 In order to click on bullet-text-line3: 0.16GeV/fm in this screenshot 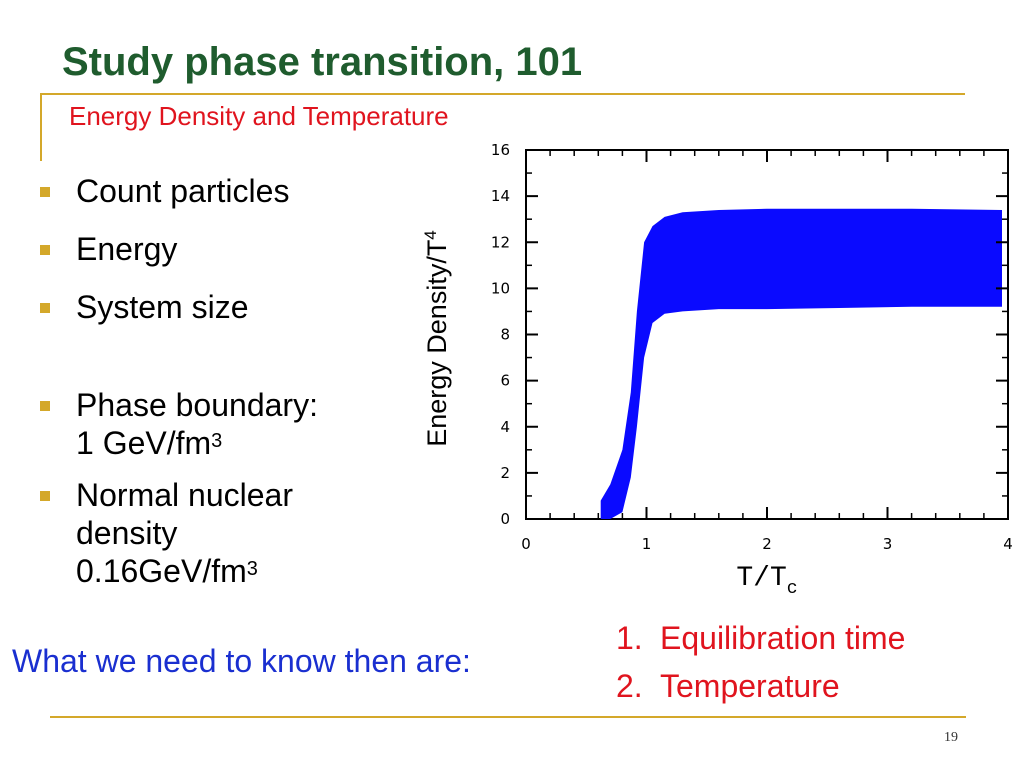, I will do `click(161, 571)`.